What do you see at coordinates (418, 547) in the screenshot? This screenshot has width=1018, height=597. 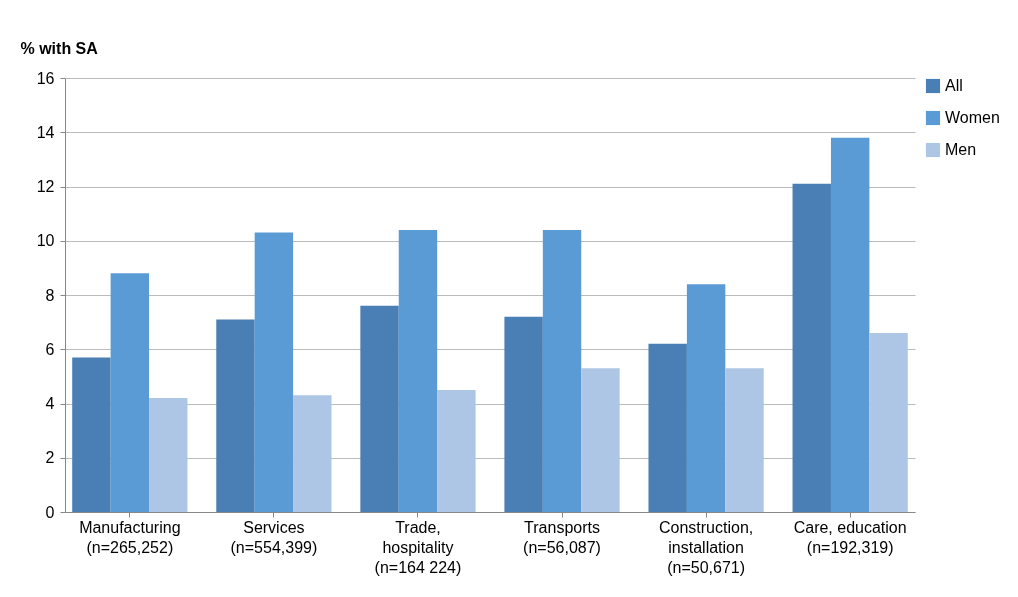 I see `x-tick-label: Trade, hospitality (n=164 224)` at bounding box center [418, 547].